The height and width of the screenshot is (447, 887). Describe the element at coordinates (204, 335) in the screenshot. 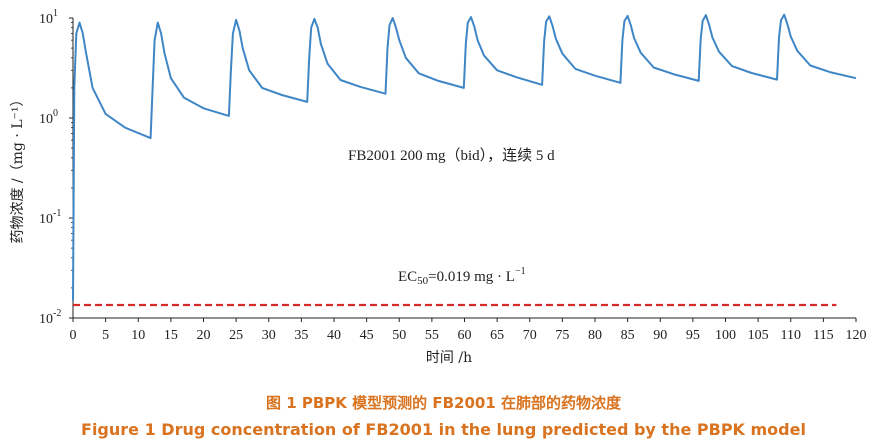

I see `x-tick-label: 20` at that location.